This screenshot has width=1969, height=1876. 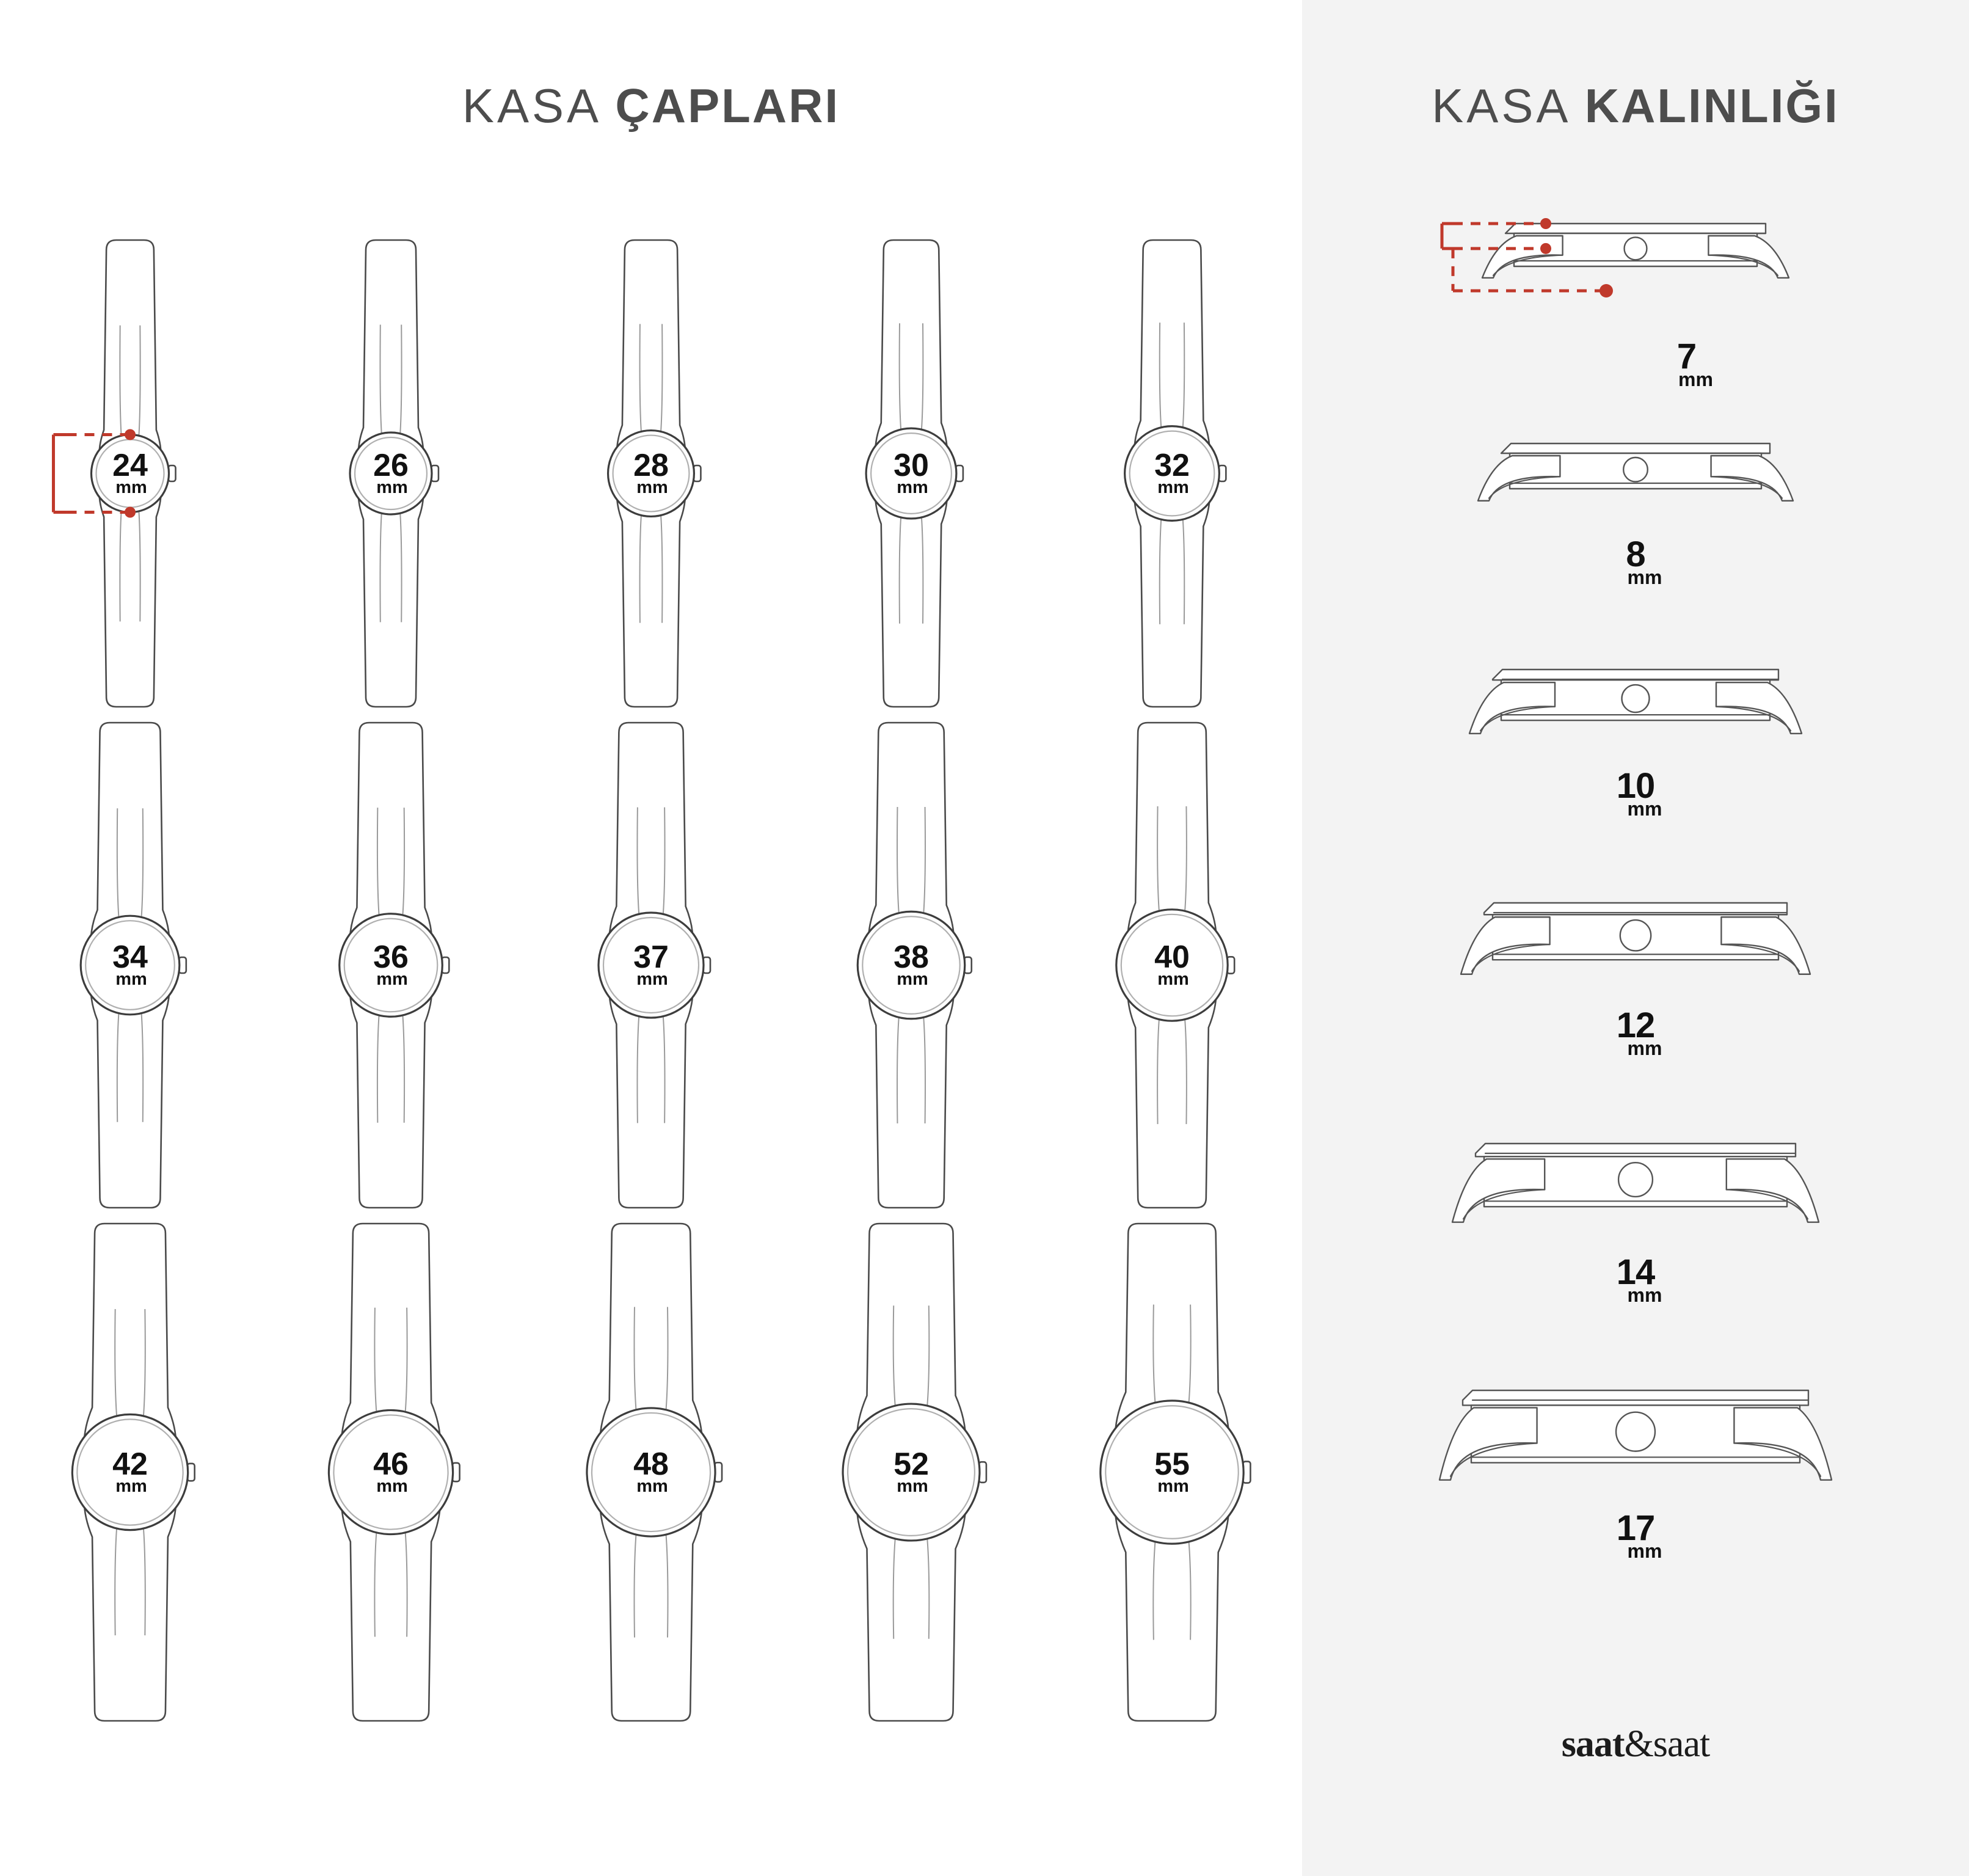 What do you see at coordinates (391, 1464) in the screenshot?
I see `svg-text: 46` at bounding box center [391, 1464].